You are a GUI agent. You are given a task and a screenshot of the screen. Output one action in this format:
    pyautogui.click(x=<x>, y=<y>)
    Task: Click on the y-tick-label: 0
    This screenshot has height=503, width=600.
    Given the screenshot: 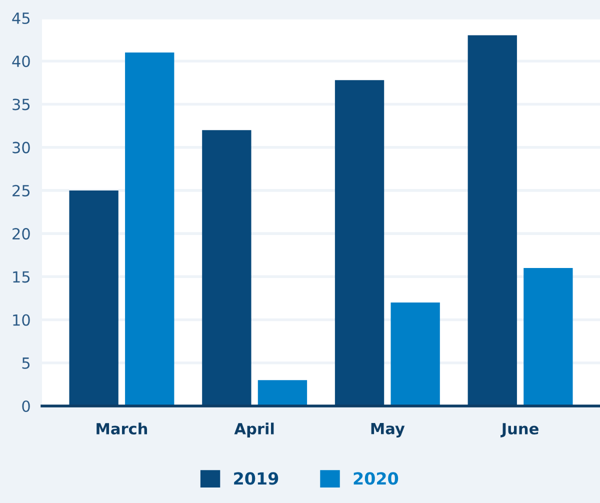 What is the action you would take?
    pyautogui.click(x=26, y=406)
    